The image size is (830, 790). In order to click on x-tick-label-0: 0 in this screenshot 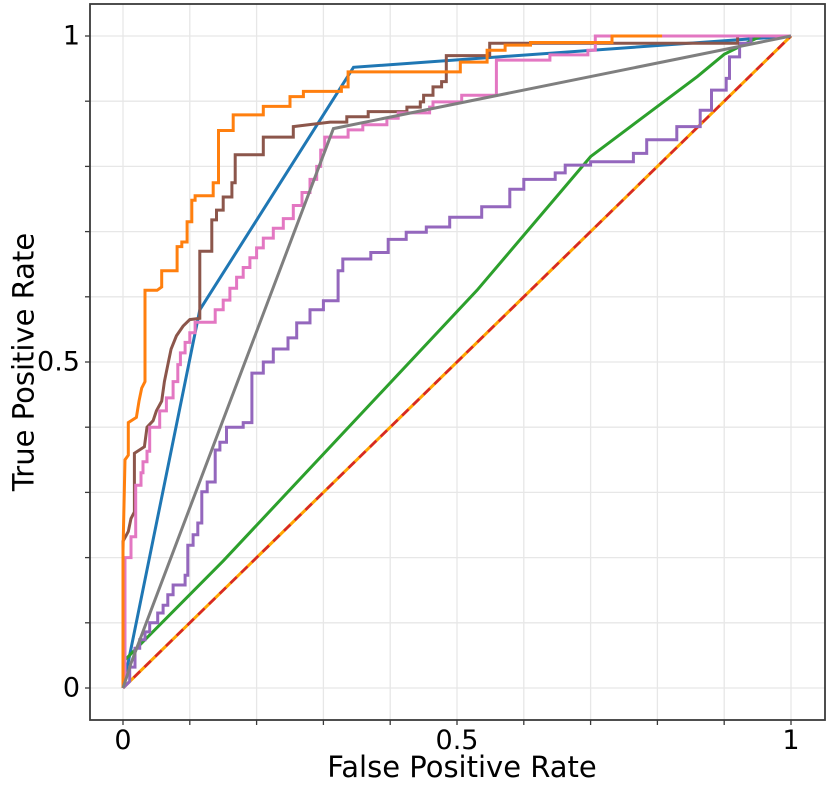, I will do `click(123, 740)`.